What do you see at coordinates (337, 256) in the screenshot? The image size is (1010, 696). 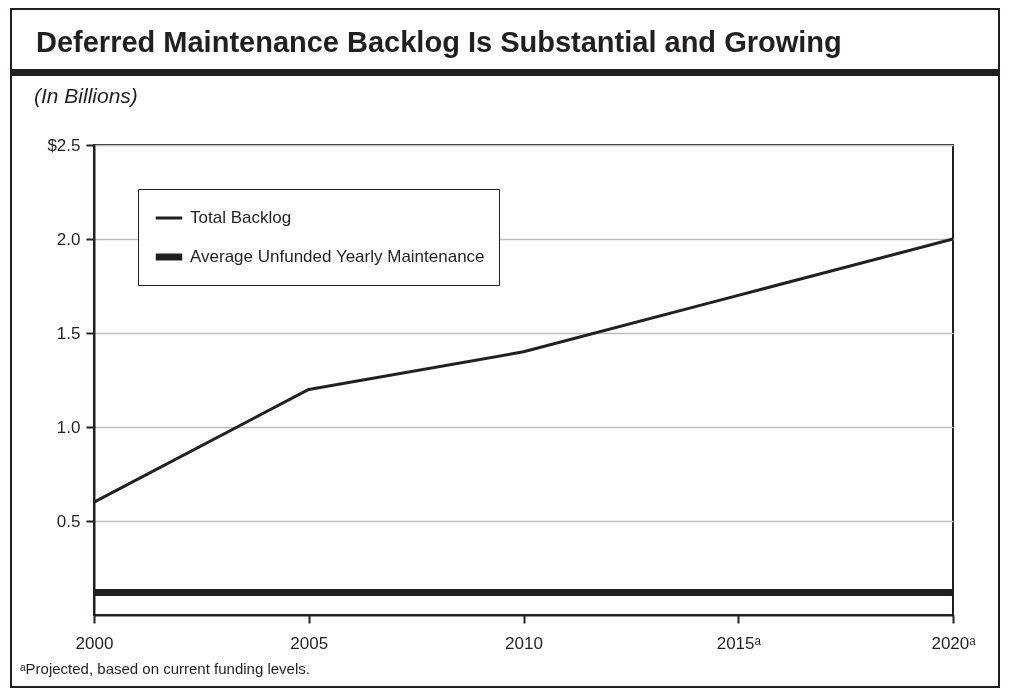 I see `legend-label: Average Unfunded Yearly Maintenance` at bounding box center [337, 256].